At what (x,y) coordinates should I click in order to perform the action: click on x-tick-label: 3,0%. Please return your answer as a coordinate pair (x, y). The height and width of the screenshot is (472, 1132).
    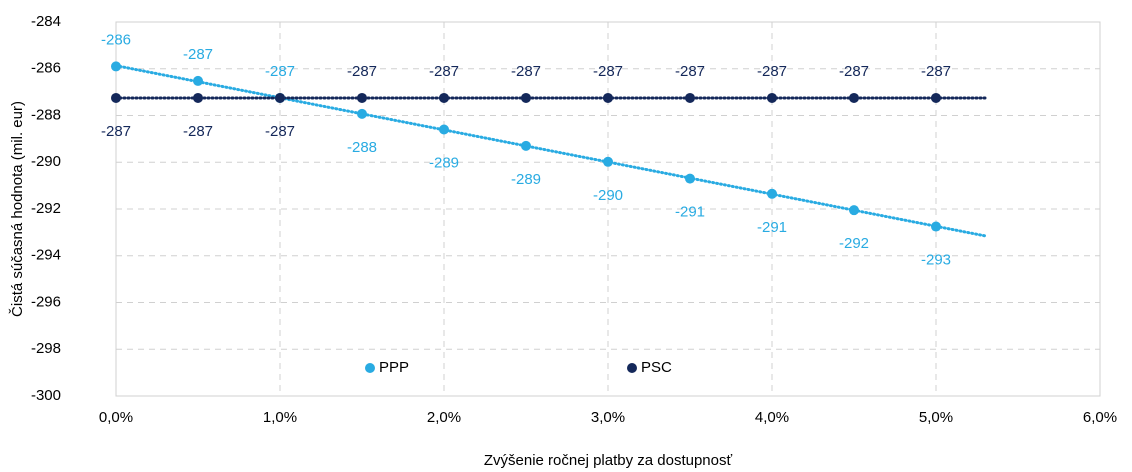
    Looking at the image, I should click on (608, 417).